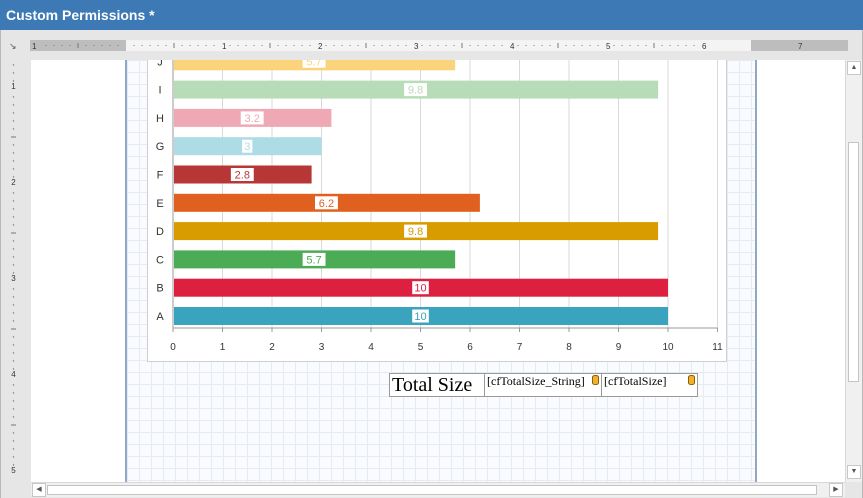 The width and height of the screenshot is (863, 498). Describe the element at coordinates (223, 347) in the screenshot. I see `x-tick-label: 1` at that location.